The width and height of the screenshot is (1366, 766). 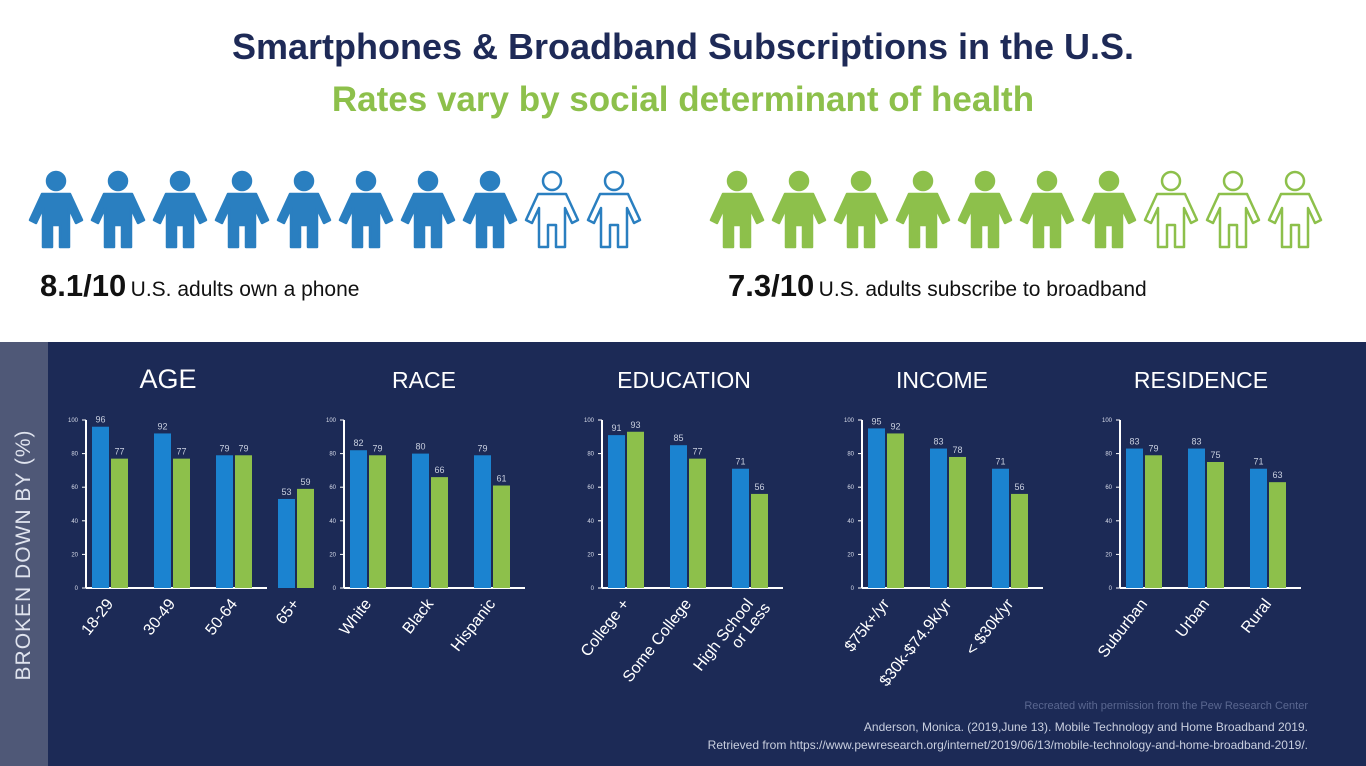 I want to click on race-y-tick-label: 40, so click(x=332, y=522).